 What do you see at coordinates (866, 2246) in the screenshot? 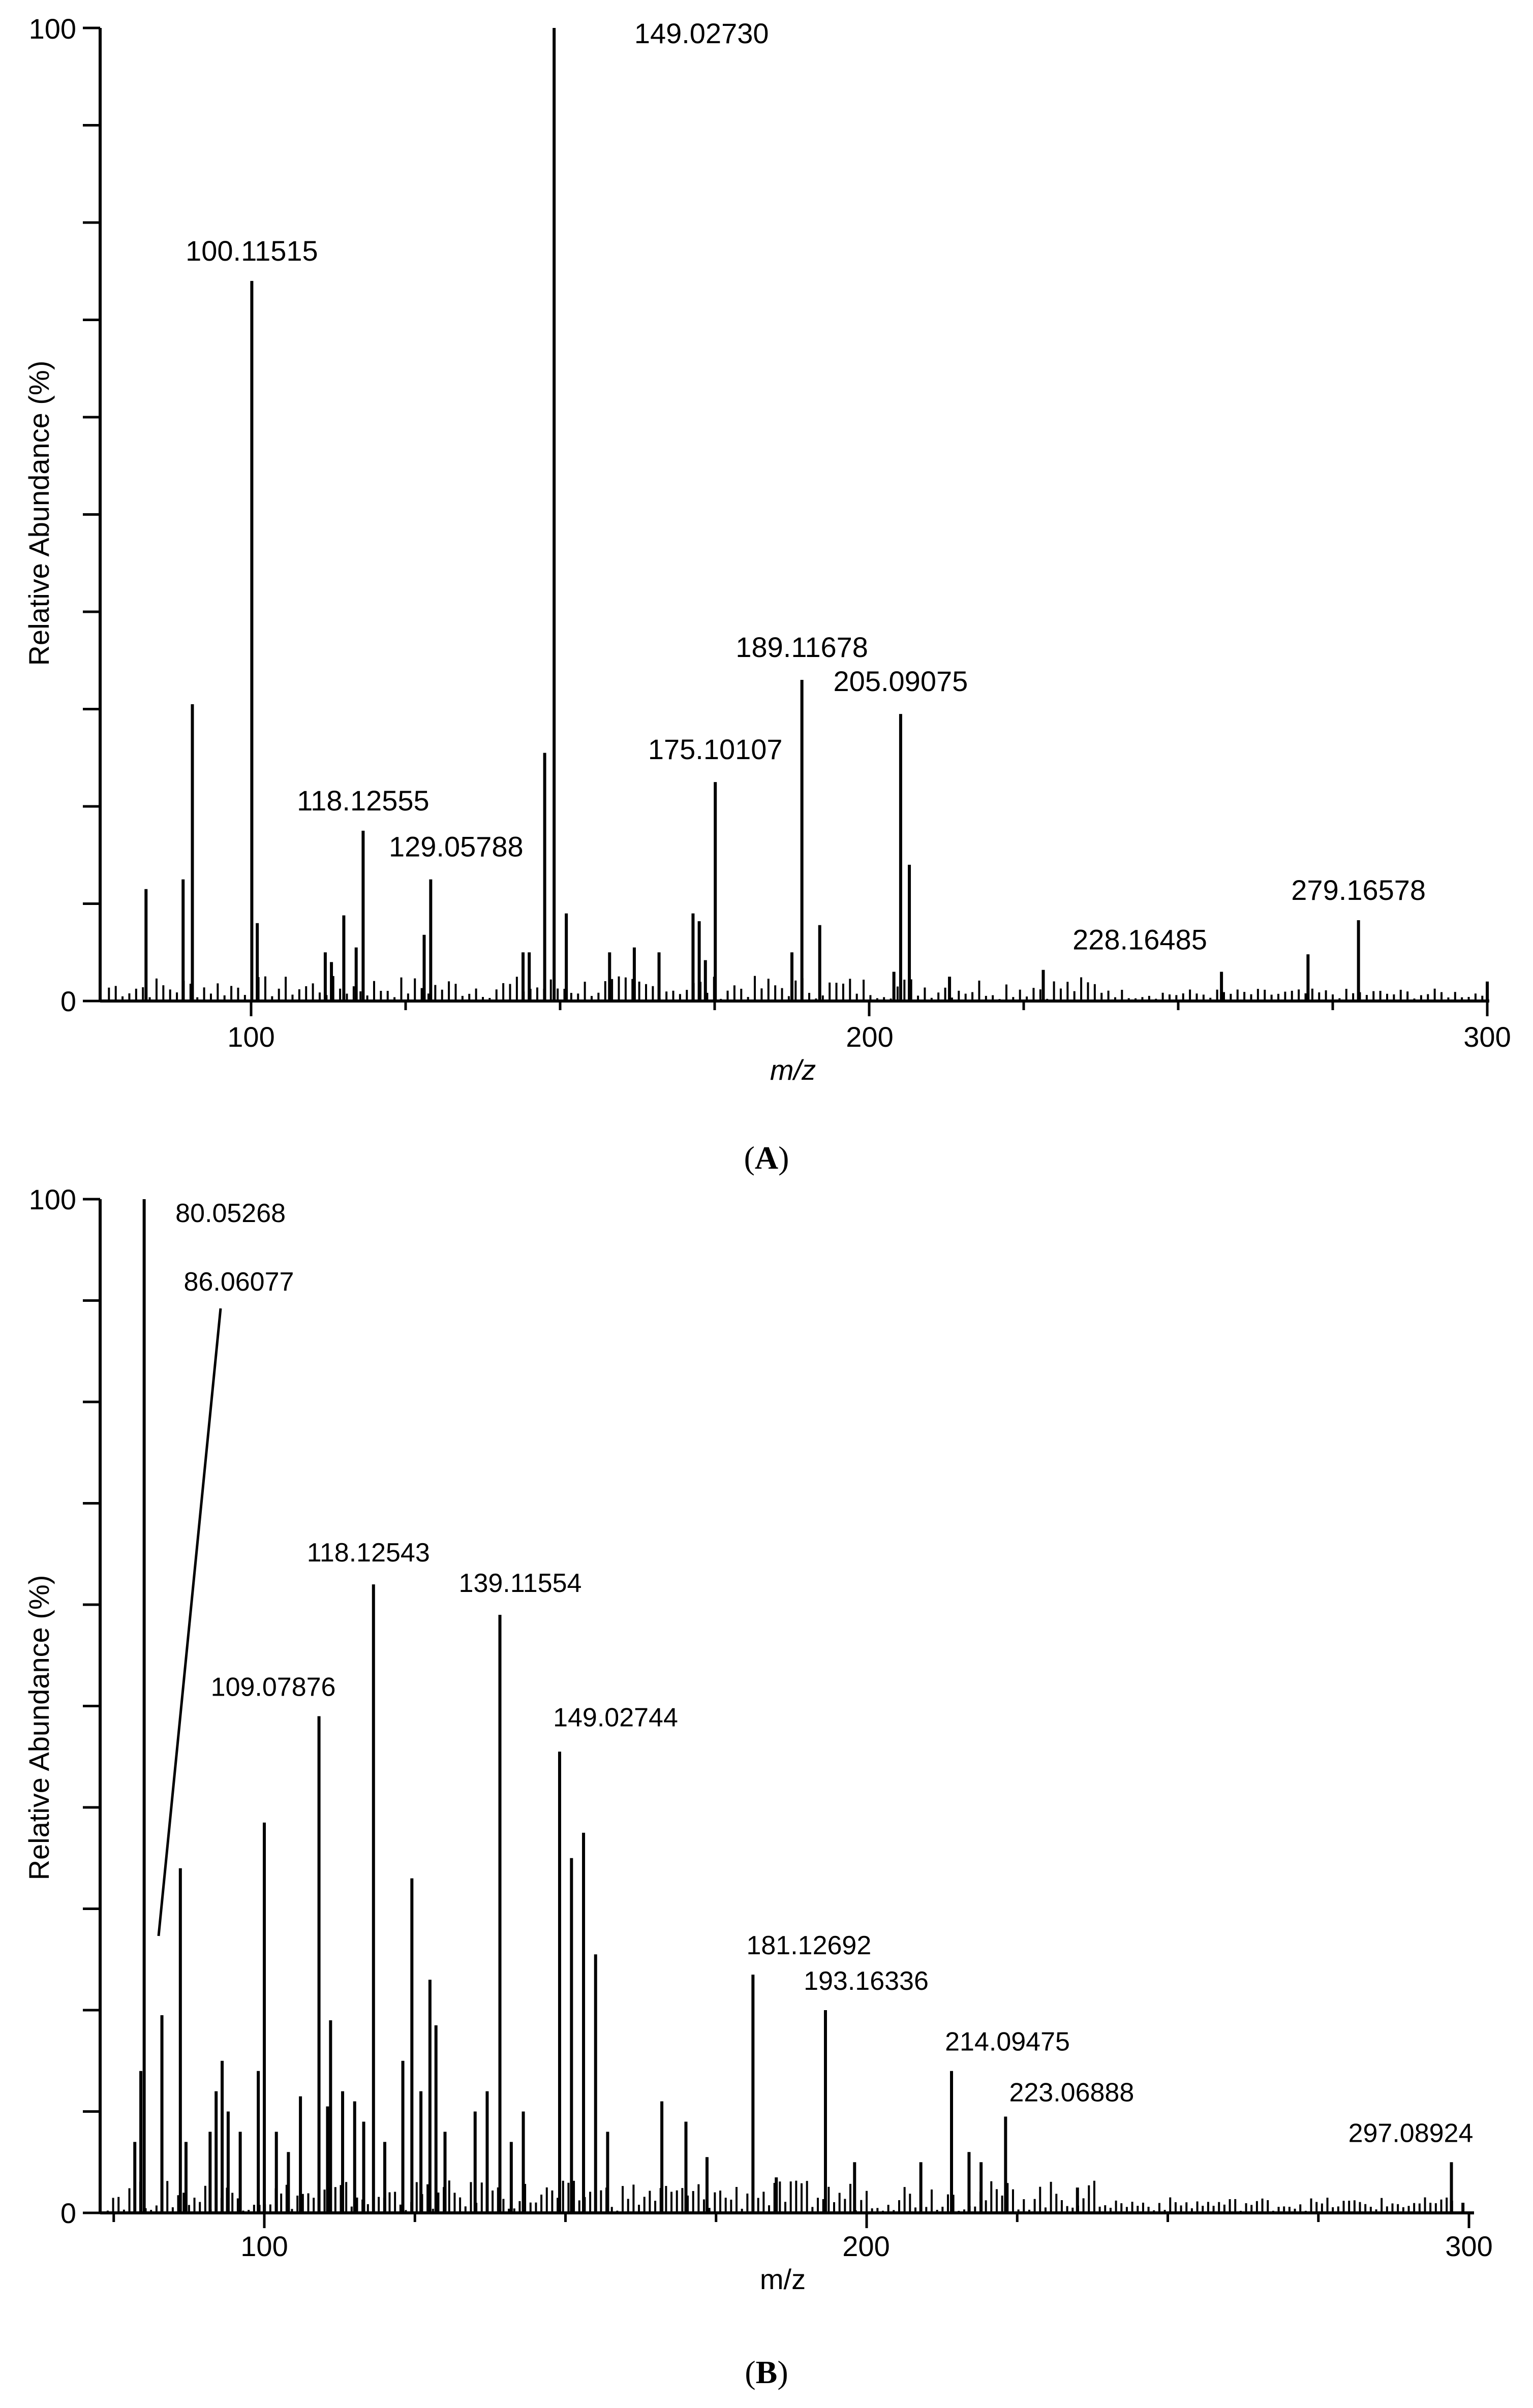
I see `x-tick-label-200-b: 200` at bounding box center [866, 2246].